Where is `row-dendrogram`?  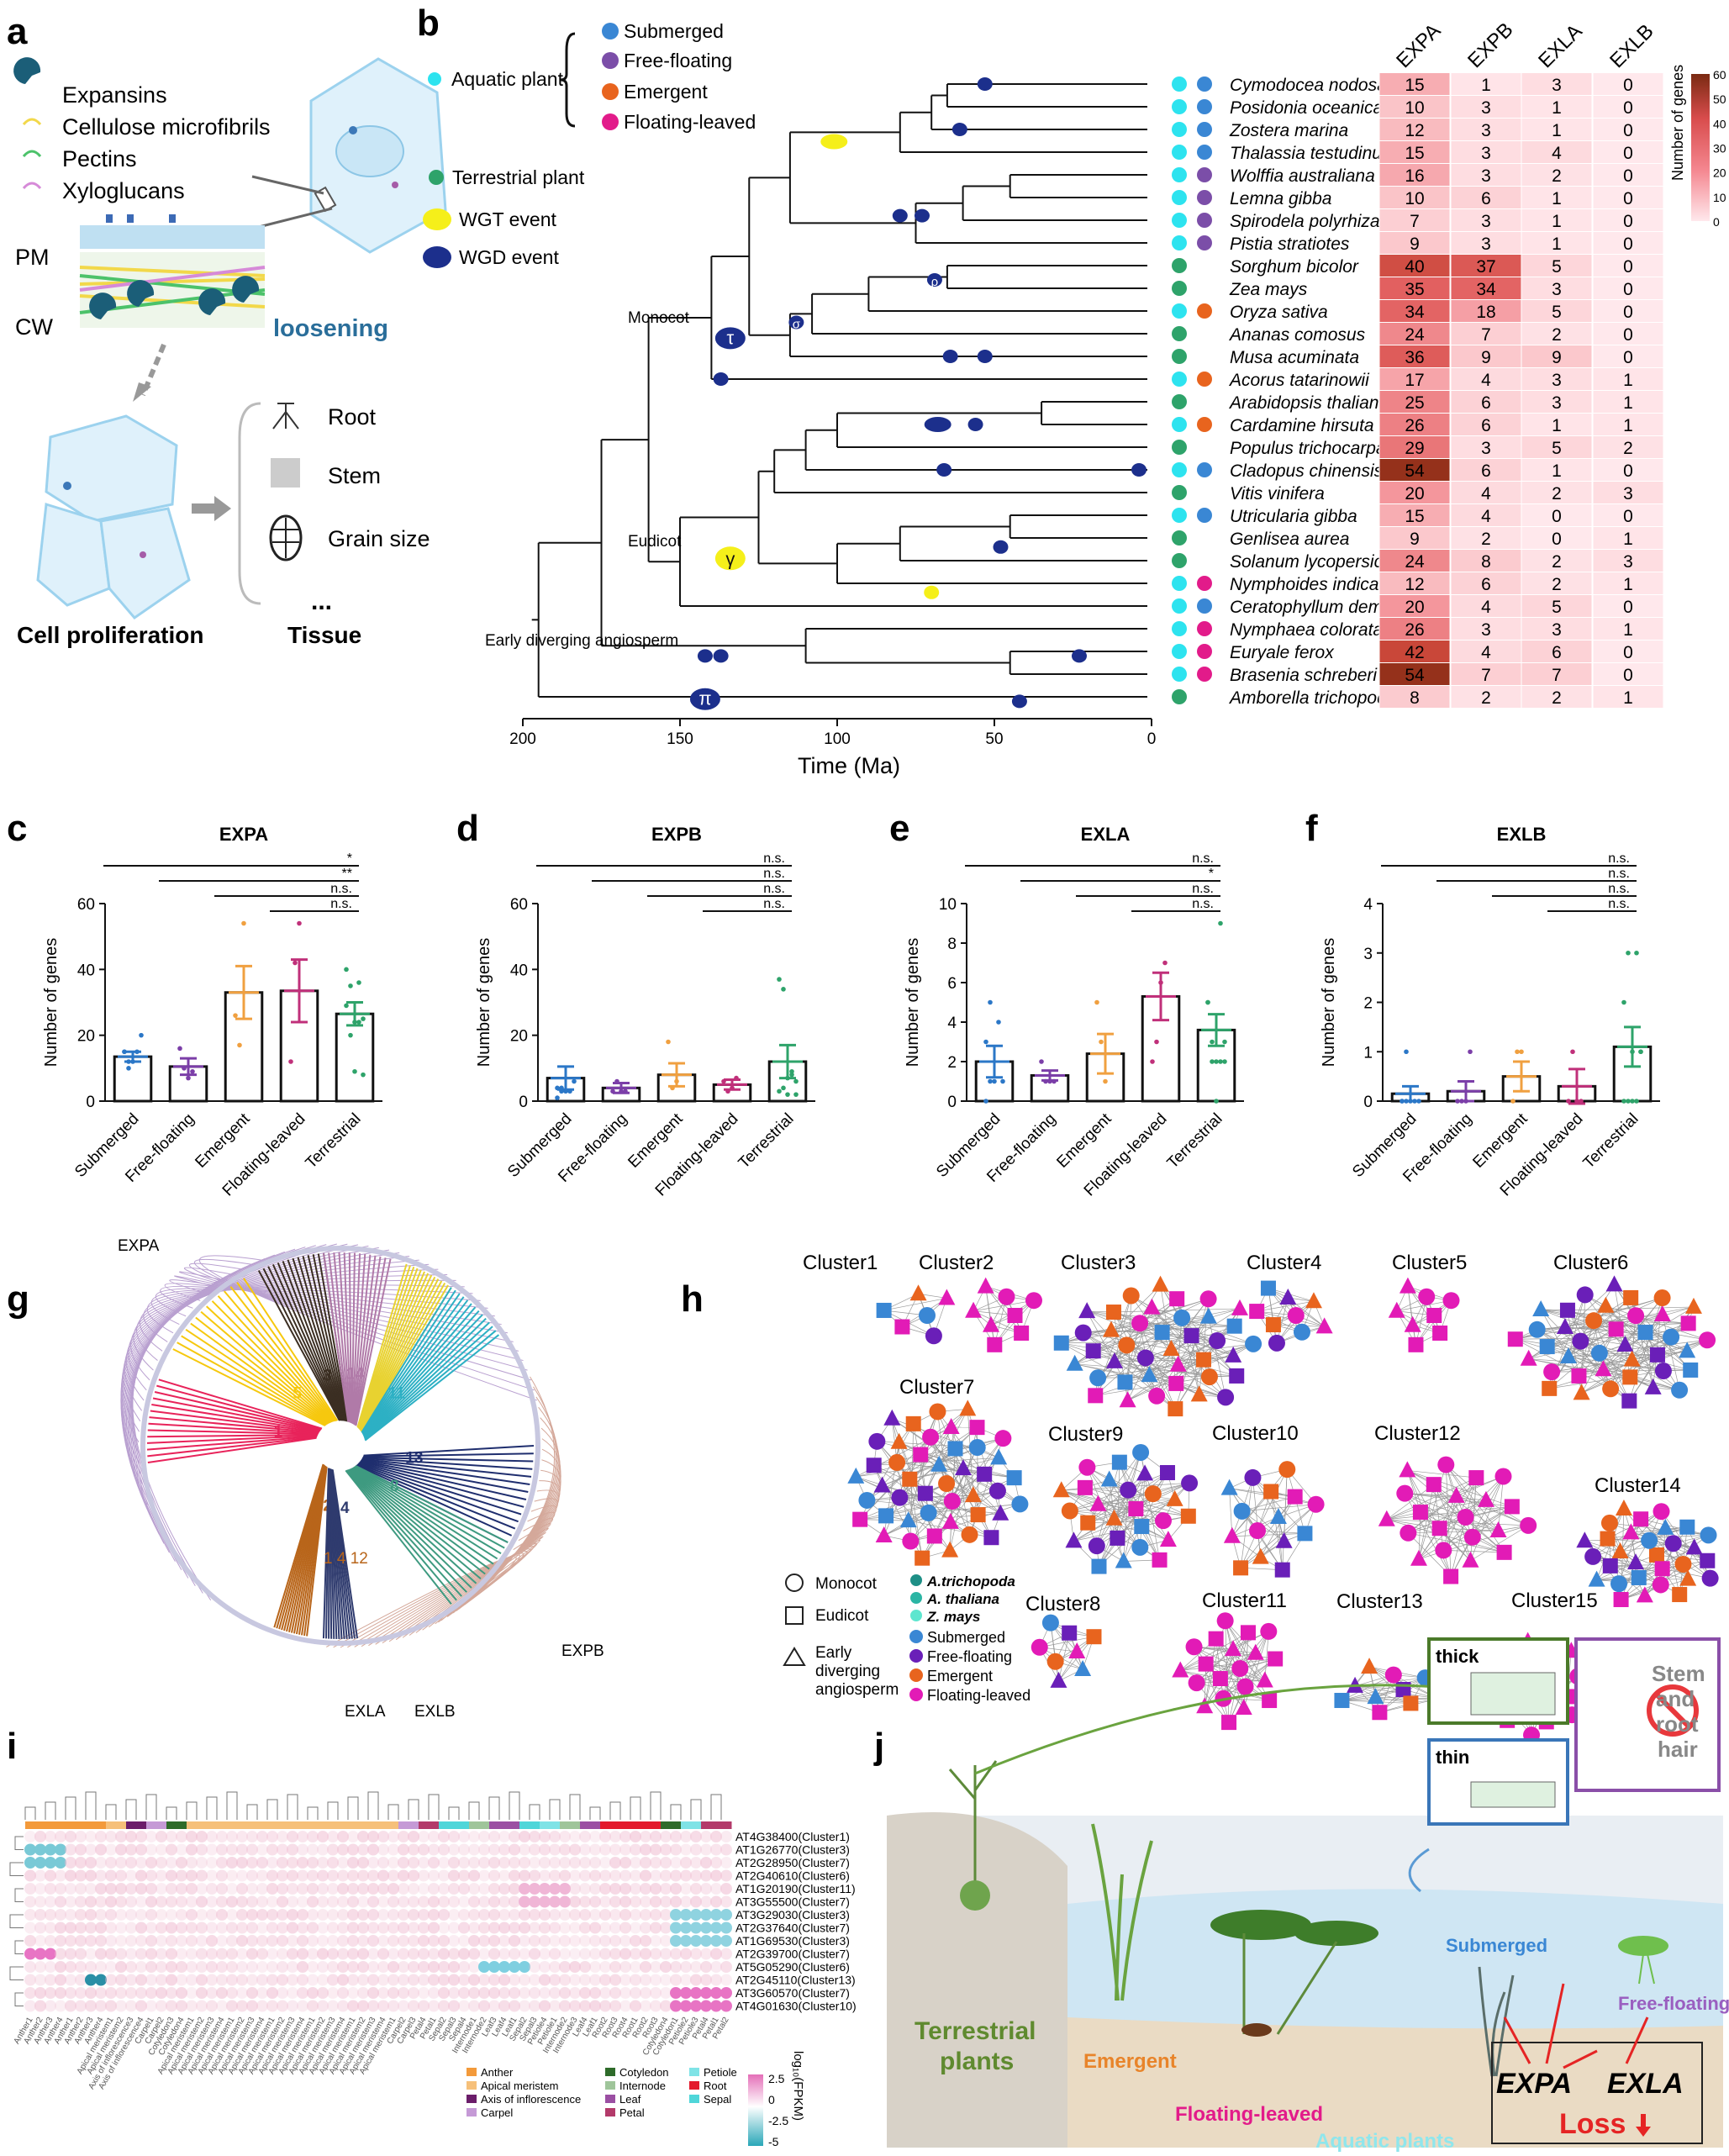
row-dendrogram is located at coordinates (20, 1843).